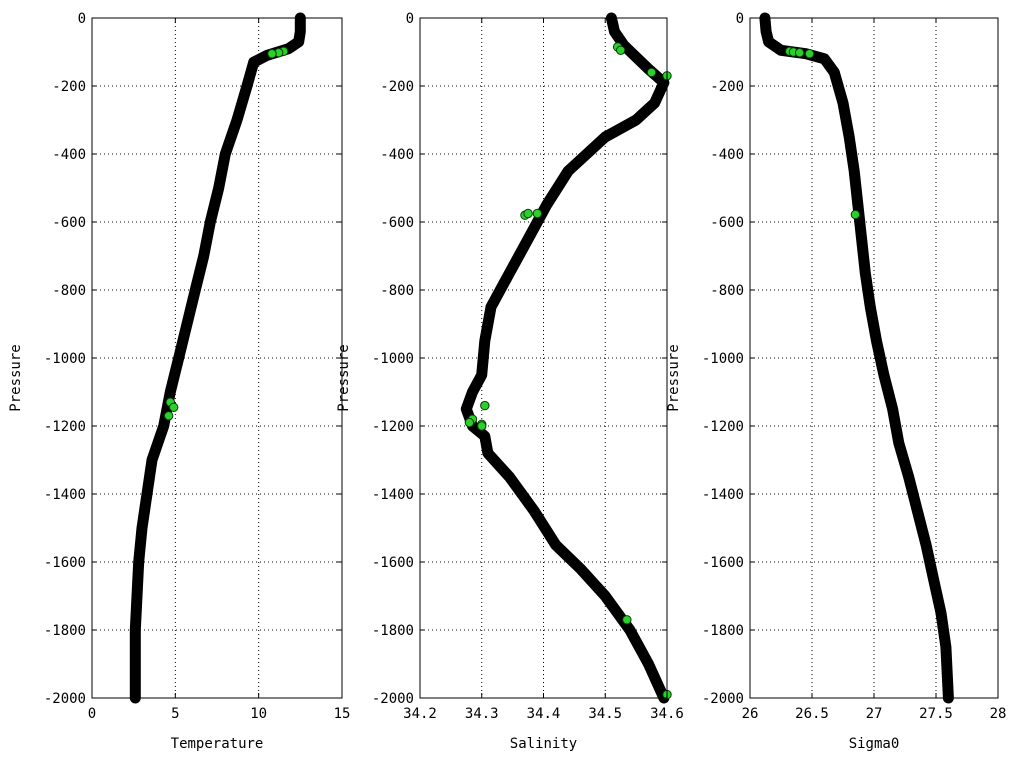 The width and height of the screenshot is (1016, 758). What do you see at coordinates (812, 714) in the screenshot?
I see `x-tick-label: 26.5` at bounding box center [812, 714].